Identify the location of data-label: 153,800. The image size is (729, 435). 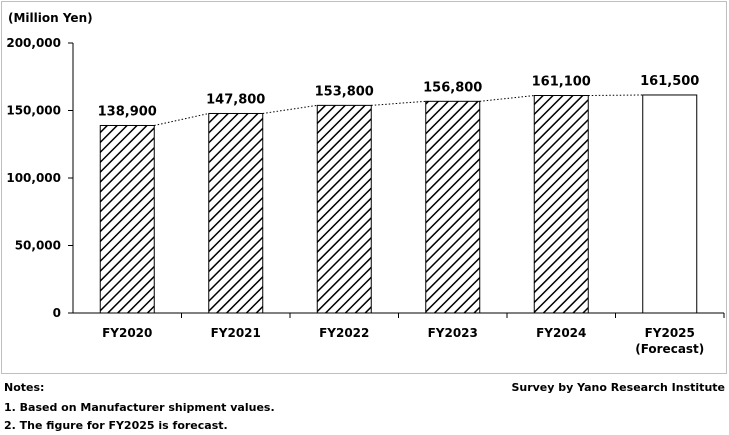
(344, 91).